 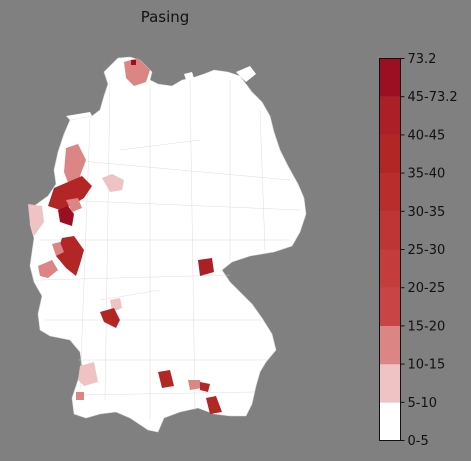 I want to click on region-north-schleswig, so click(x=137, y=72).